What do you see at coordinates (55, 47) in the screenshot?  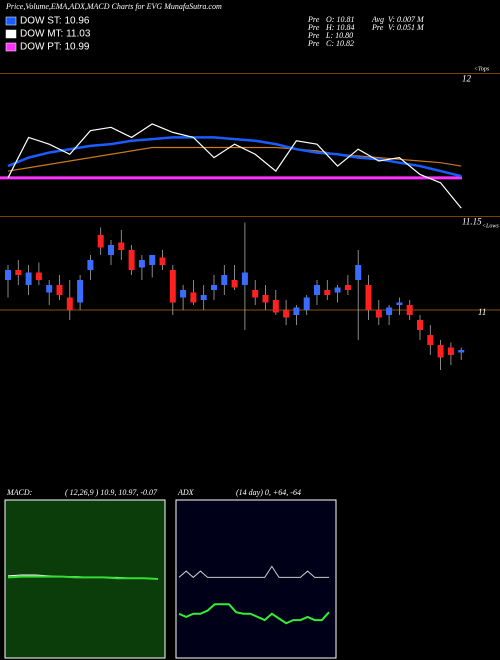 I see `legend-label: DOW PT: 10.99` at bounding box center [55, 47].